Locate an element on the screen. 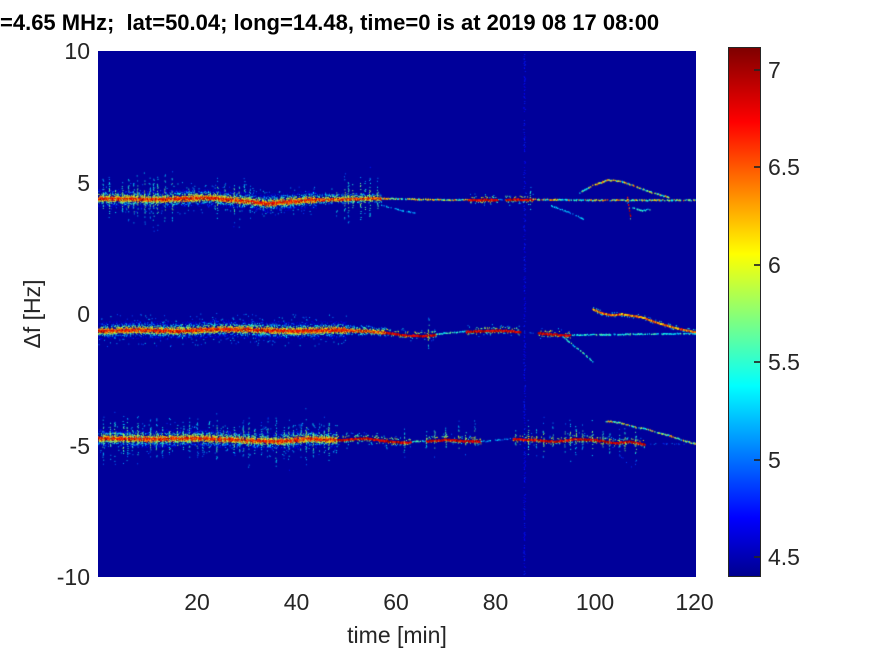 Image resolution: width=875 pixels, height=656 pixels. colorbar-tick-label: 7 is located at coordinates (774, 70).